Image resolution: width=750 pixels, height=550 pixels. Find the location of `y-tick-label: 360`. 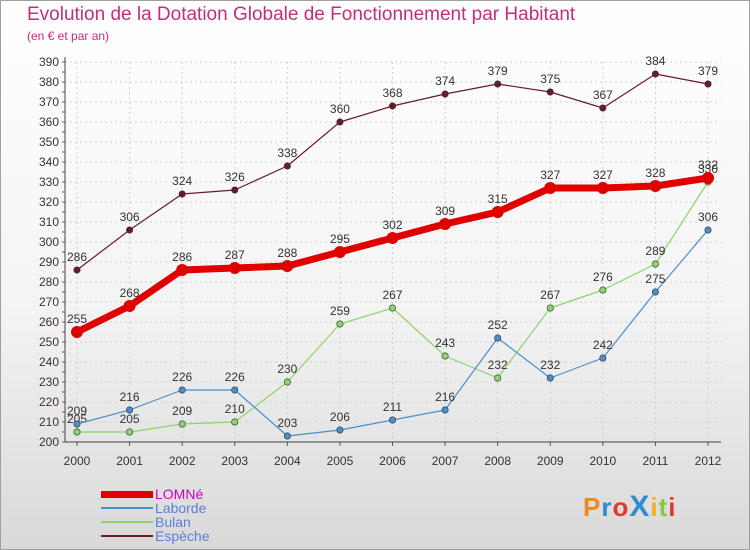

y-tick-label: 360 is located at coordinates (49, 122).